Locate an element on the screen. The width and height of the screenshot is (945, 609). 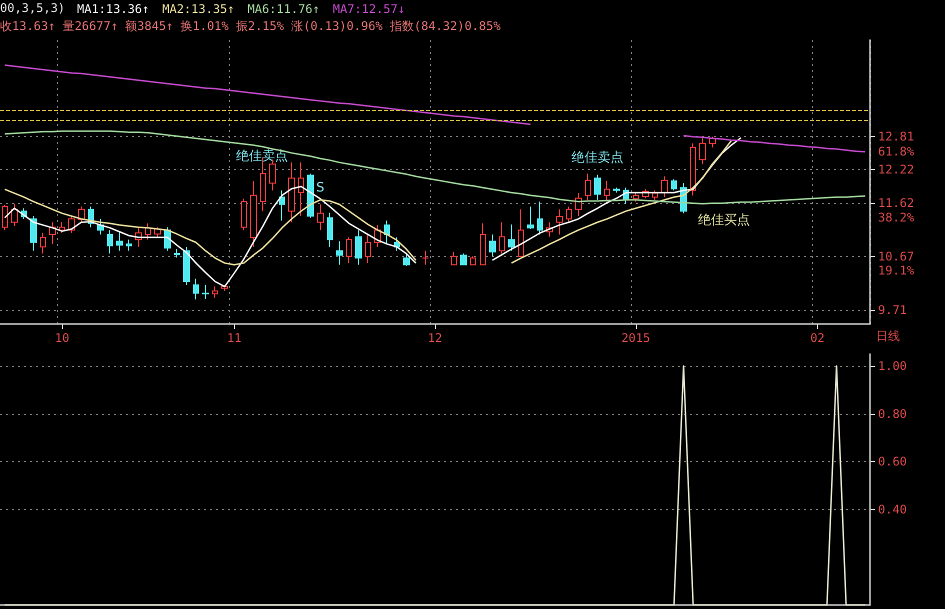
y-tick-label: 10.67 is located at coordinates (896, 256).